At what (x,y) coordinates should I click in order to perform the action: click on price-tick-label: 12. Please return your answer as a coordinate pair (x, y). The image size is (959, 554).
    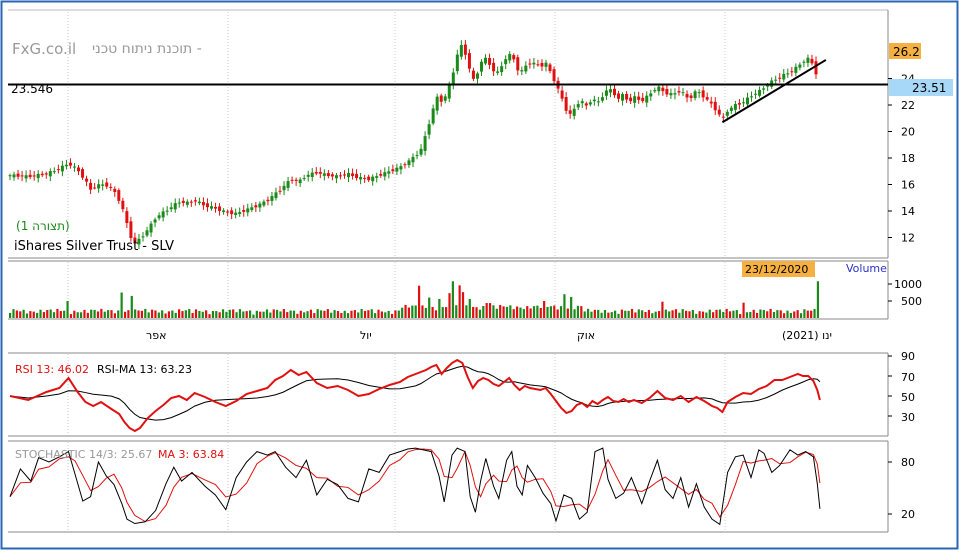
    Looking at the image, I should click on (908, 238).